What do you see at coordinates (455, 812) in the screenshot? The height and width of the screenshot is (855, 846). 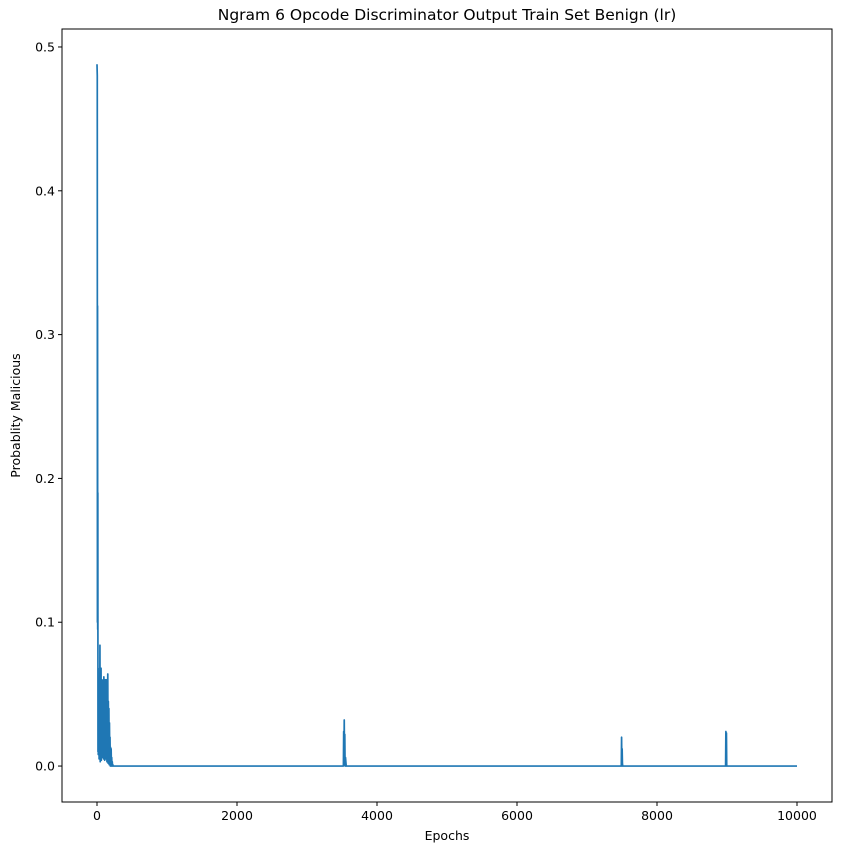 I see `x-axis: 0 2000 4000 6000 8000 10000` at bounding box center [455, 812].